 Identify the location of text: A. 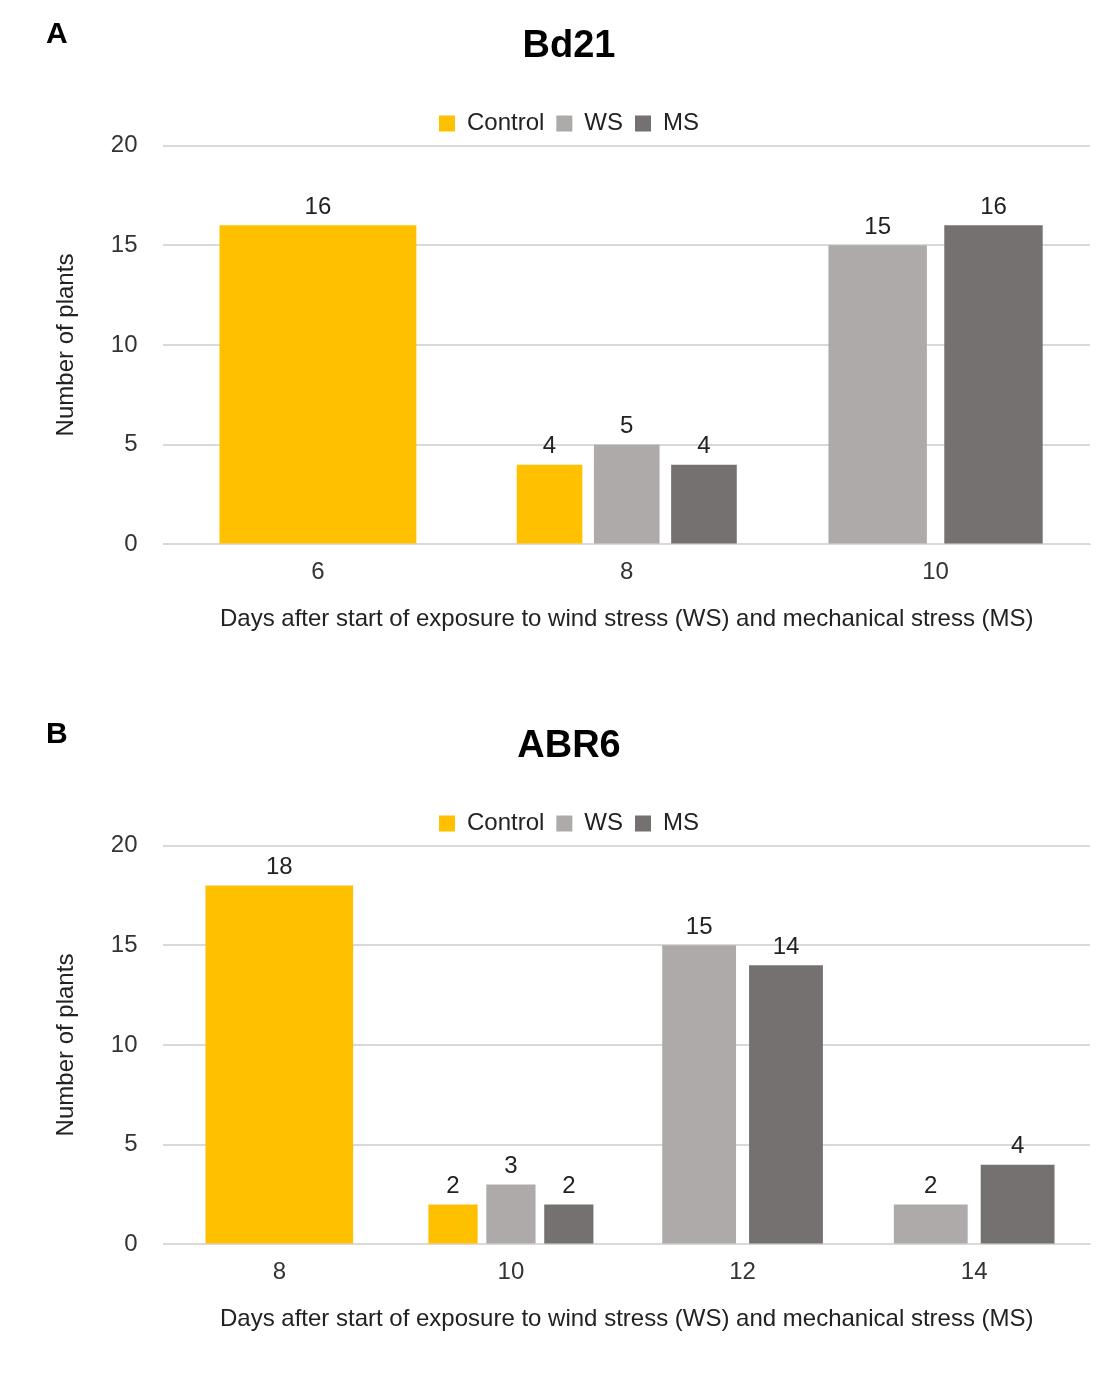
(57, 33).